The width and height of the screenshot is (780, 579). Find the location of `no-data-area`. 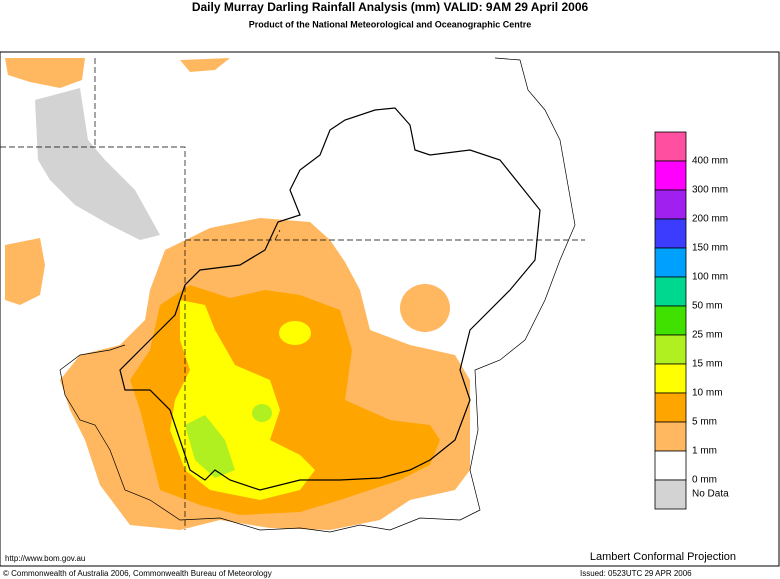

no-data-area is located at coordinates (97, 164).